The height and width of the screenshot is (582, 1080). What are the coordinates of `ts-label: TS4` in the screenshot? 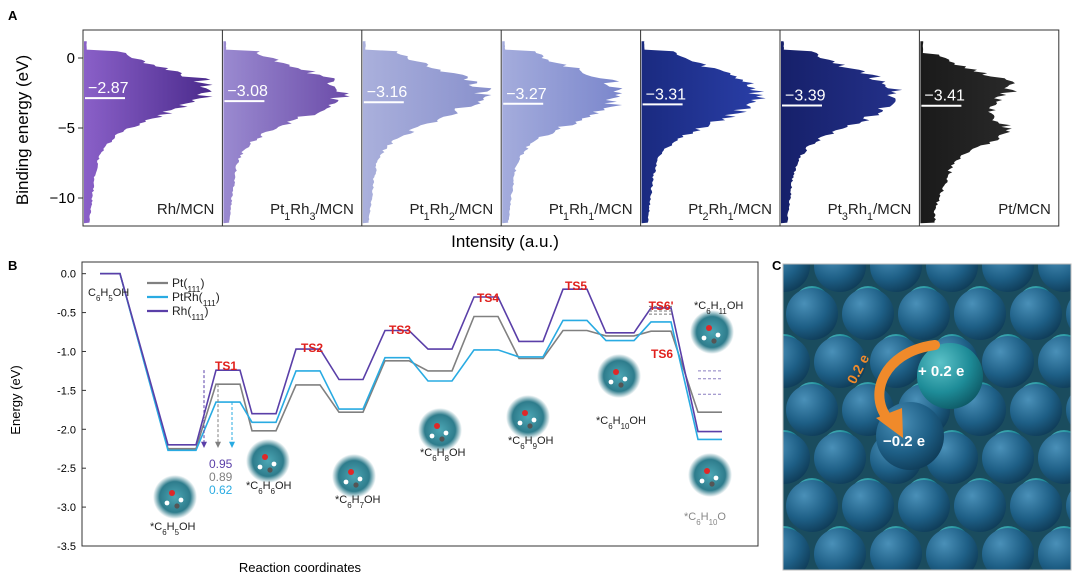 It's located at (488, 298).